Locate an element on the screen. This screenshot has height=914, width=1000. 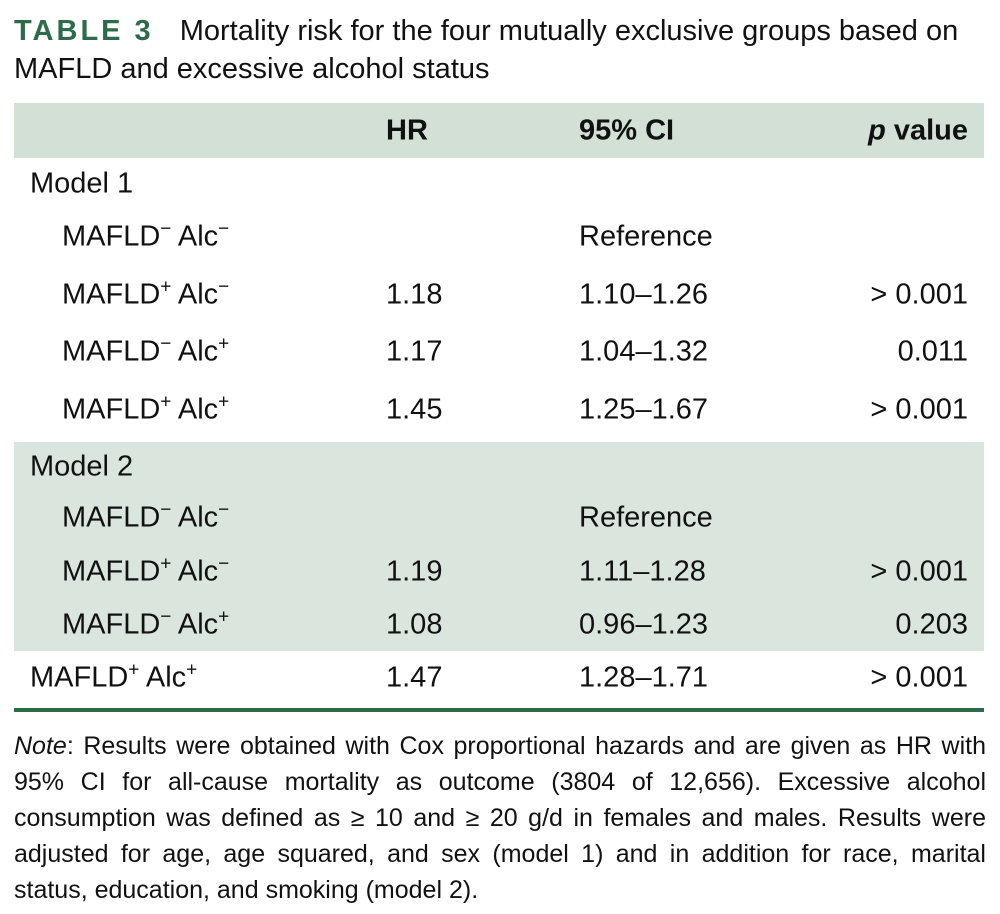
hr-value: 1.17 is located at coordinates (414, 351).